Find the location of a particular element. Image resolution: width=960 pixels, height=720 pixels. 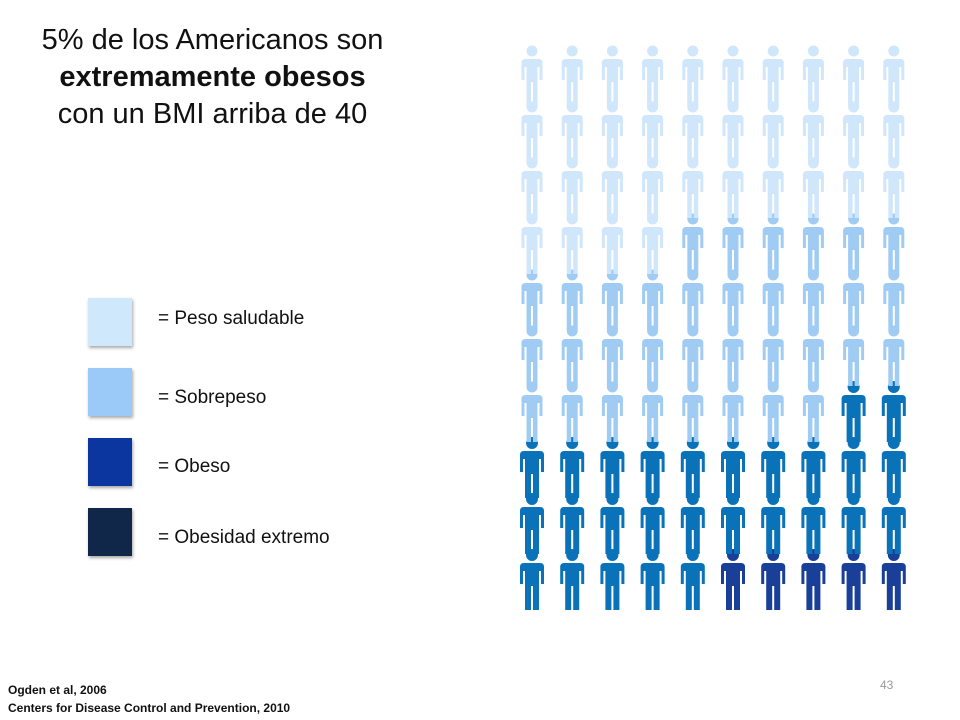

legend-label-healthy: = Peso saludable is located at coordinates (231, 318).